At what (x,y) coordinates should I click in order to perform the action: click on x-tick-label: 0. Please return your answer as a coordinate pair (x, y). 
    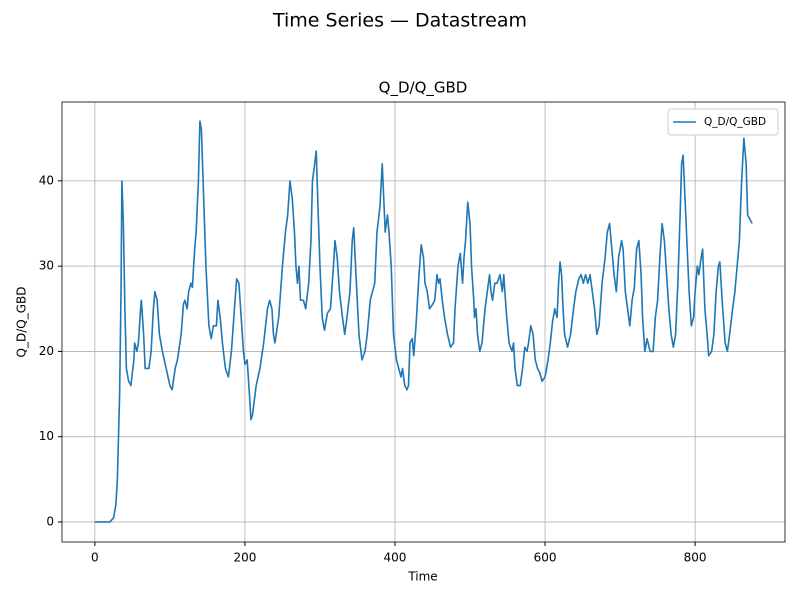
    Looking at the image, I should click on (95, 558).